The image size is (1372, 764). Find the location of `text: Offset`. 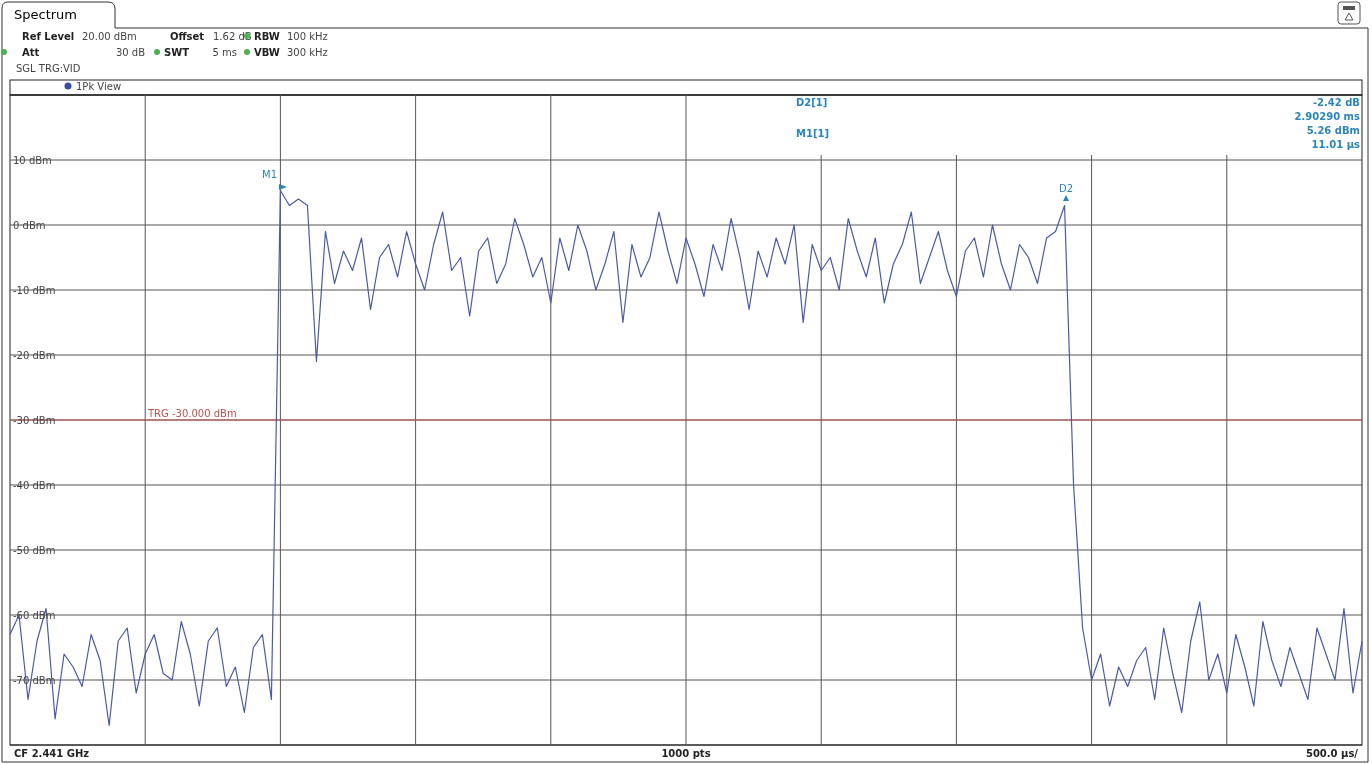

text: Offset is located at coordinates (187, 36).